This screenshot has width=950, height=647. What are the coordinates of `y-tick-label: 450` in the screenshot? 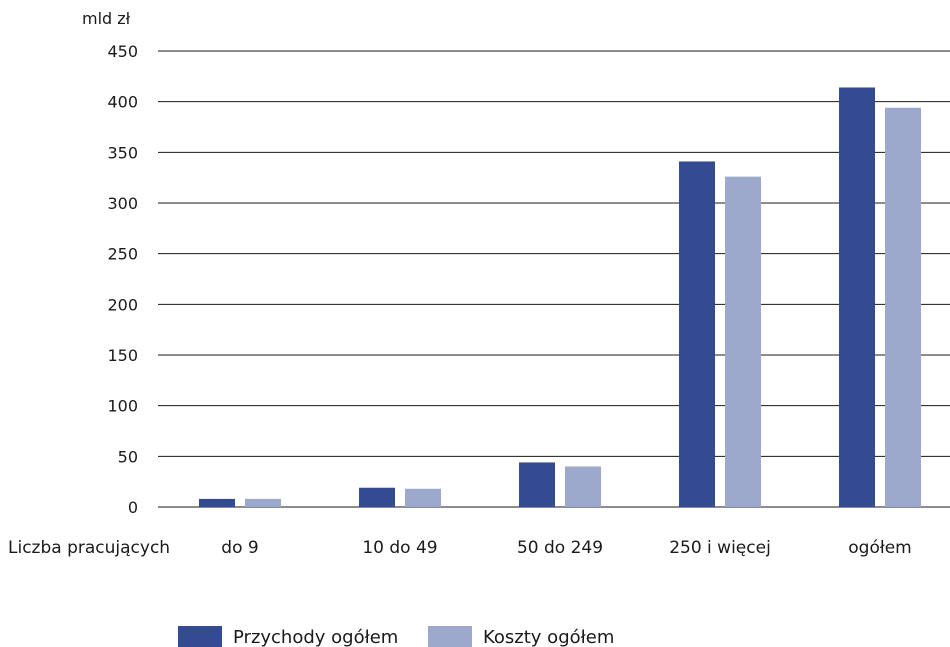 It's located at (122, 51).